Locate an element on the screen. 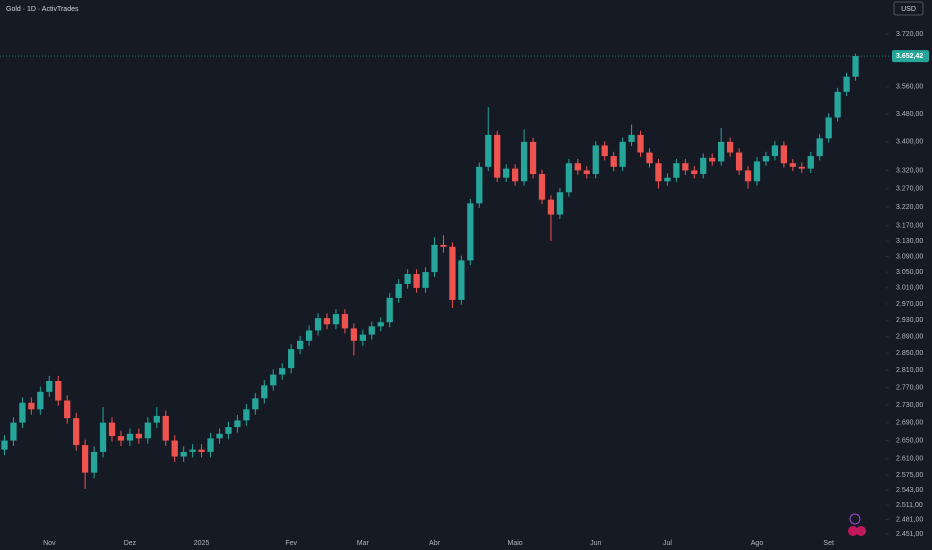 Image resolution: width=932 pixels, height=550 pixels. y-tick-label: 2.575,00 is located at coordinates (909, 475).